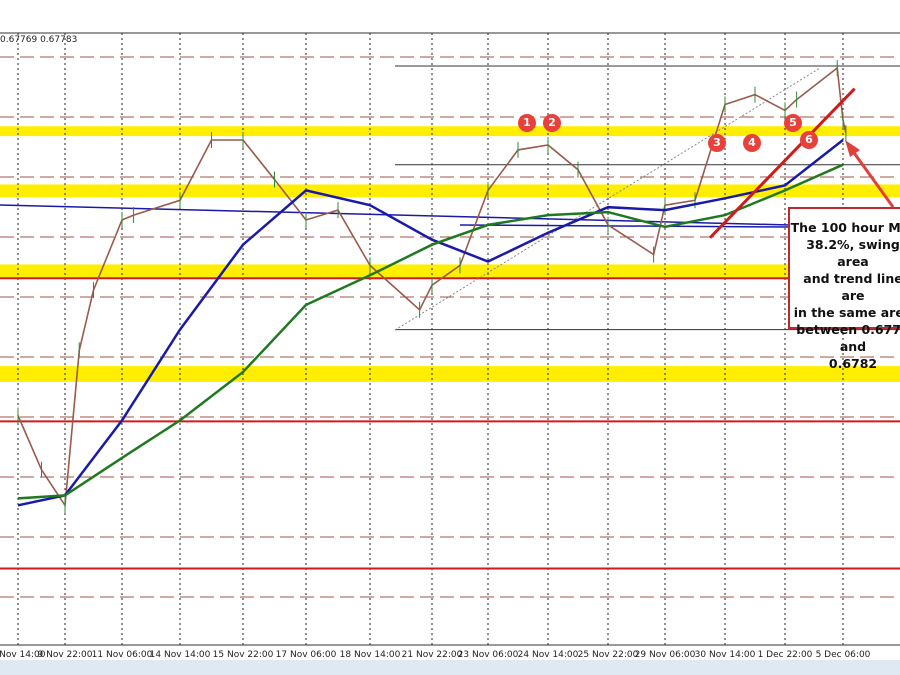  I want to click on x-tick-label: 30 Nov 14:00, so click(725, 655).